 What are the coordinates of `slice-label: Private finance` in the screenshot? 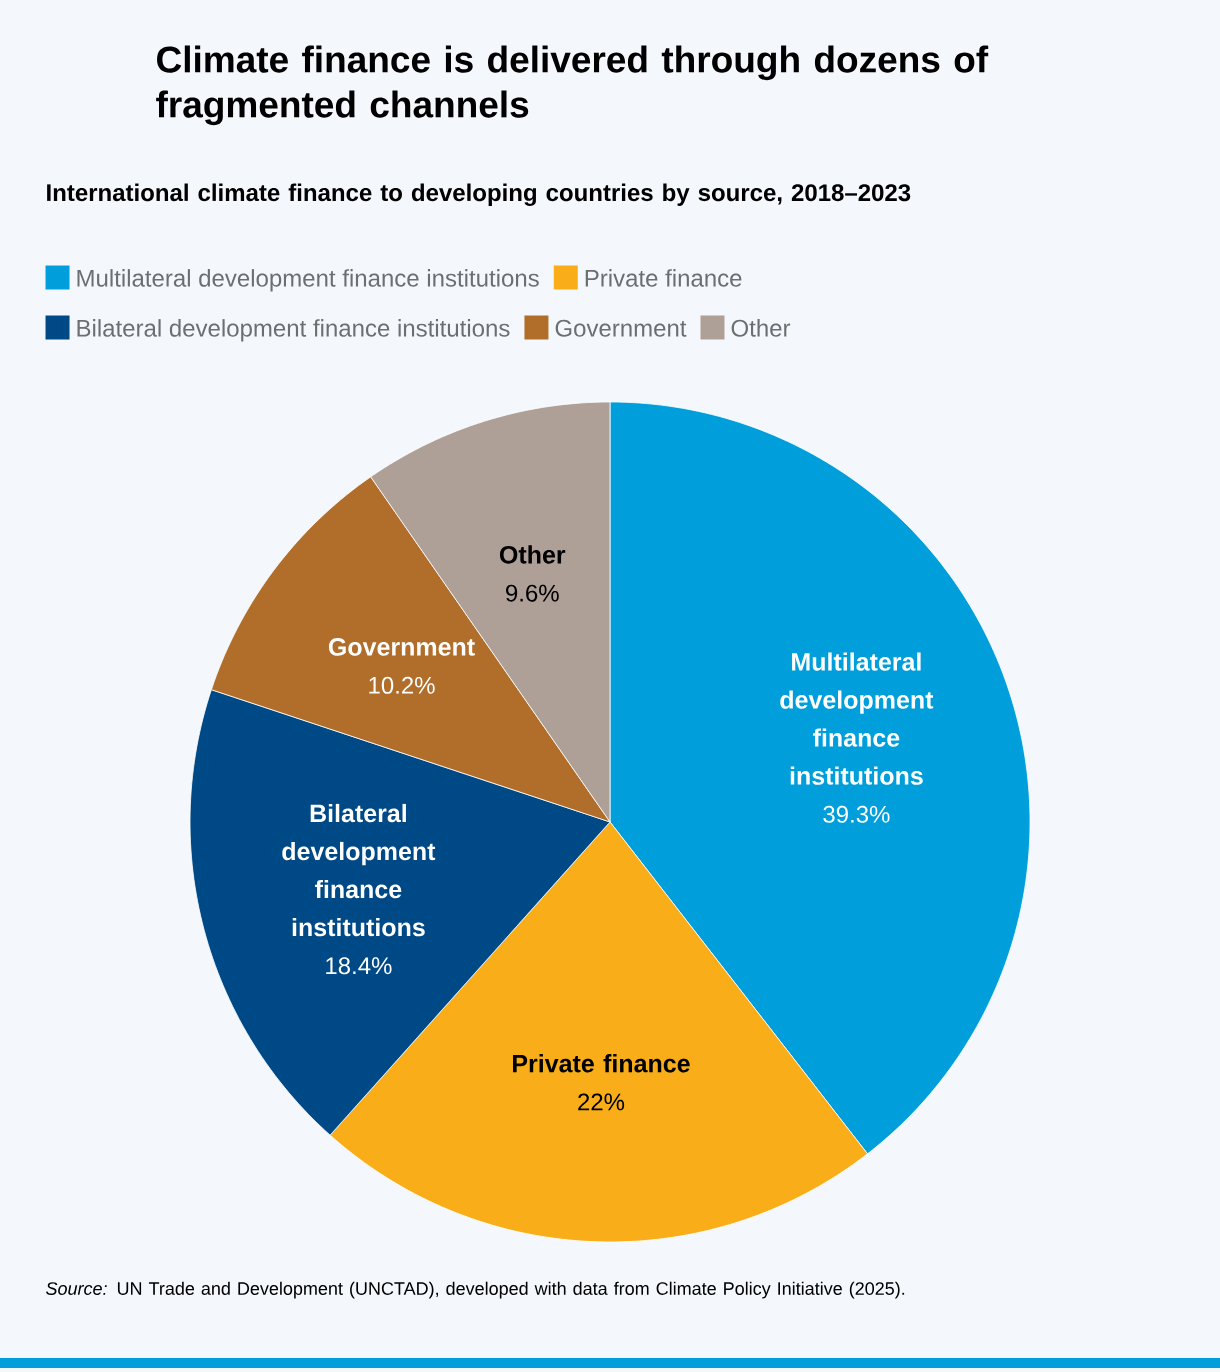 It's located at (601, 1063).